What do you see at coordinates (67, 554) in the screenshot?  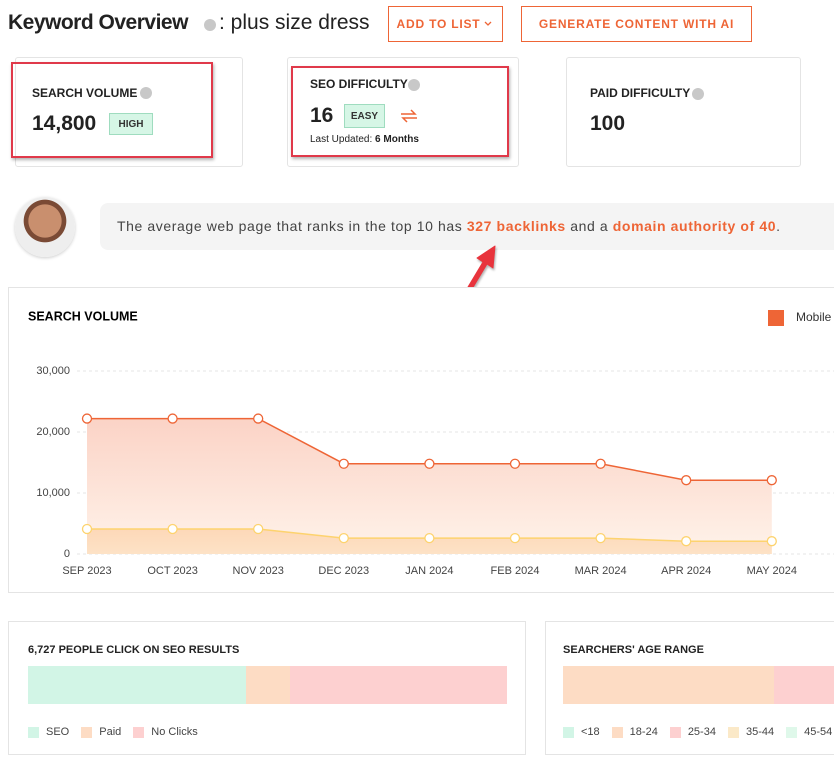 I see `y-tick-label: 0` at bounding box center [67, 554].